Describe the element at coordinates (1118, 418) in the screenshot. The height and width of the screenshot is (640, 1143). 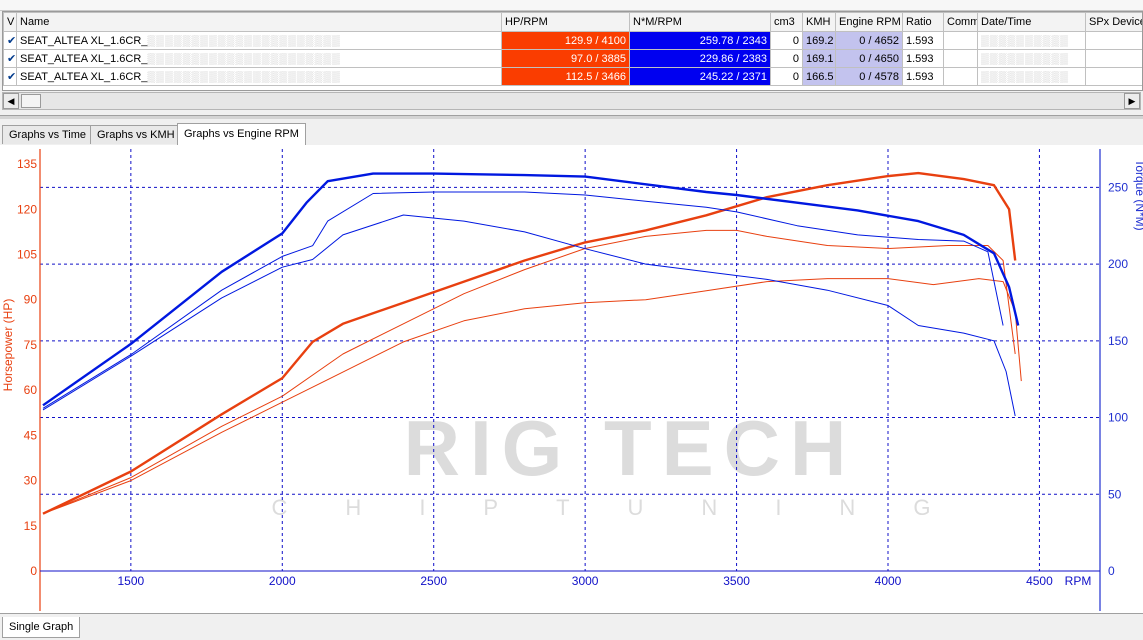
I see `y-right-tick-label: 100` at that location.